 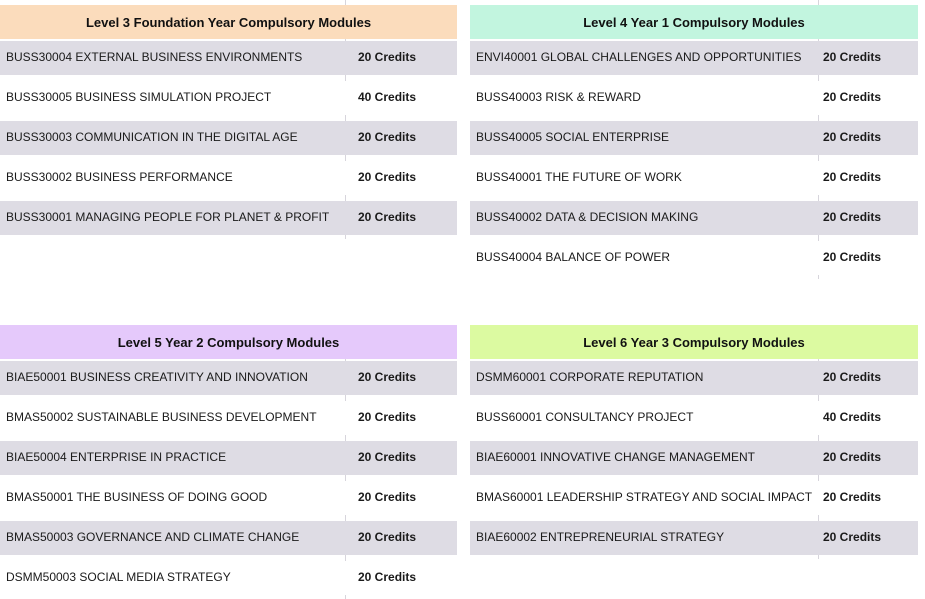 I want to click on module-name-cell: BUSS40003 RISK & REWARD, so click(x=558, y=97).